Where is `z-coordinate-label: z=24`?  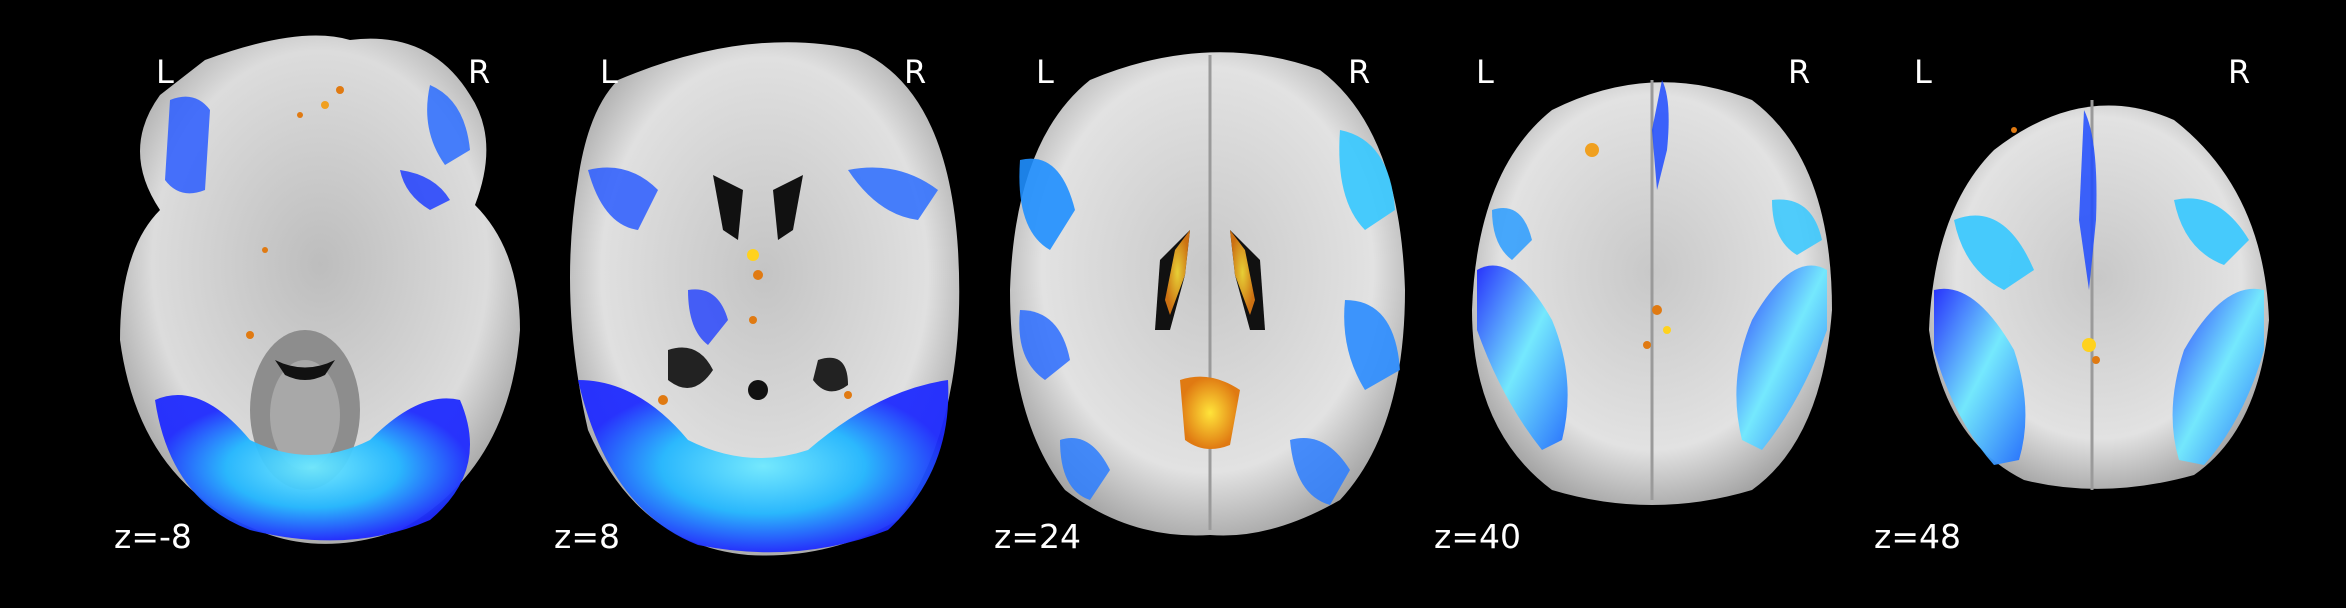
z-coordinate-label: z=24 is located at coordinates (1037, 536).